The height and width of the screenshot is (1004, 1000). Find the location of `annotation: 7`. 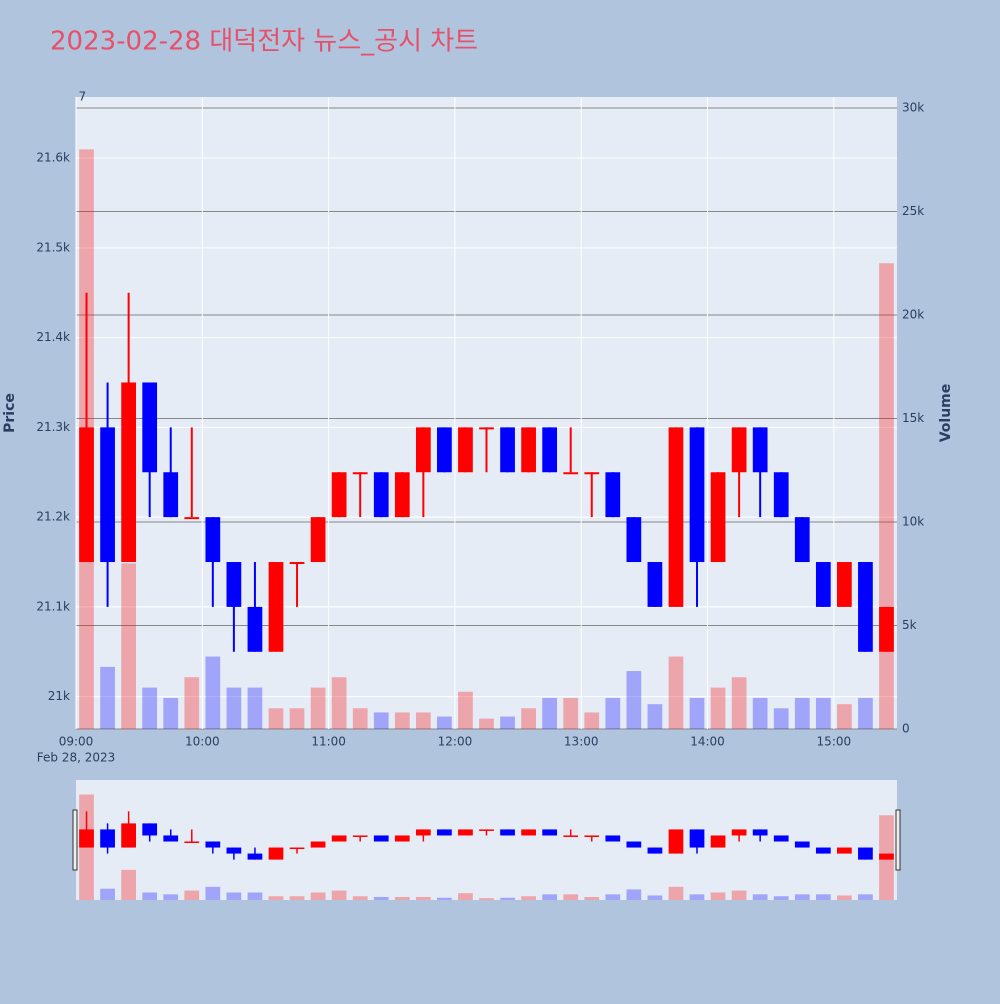

annotation: 7 is located at coordinates (82, 97).